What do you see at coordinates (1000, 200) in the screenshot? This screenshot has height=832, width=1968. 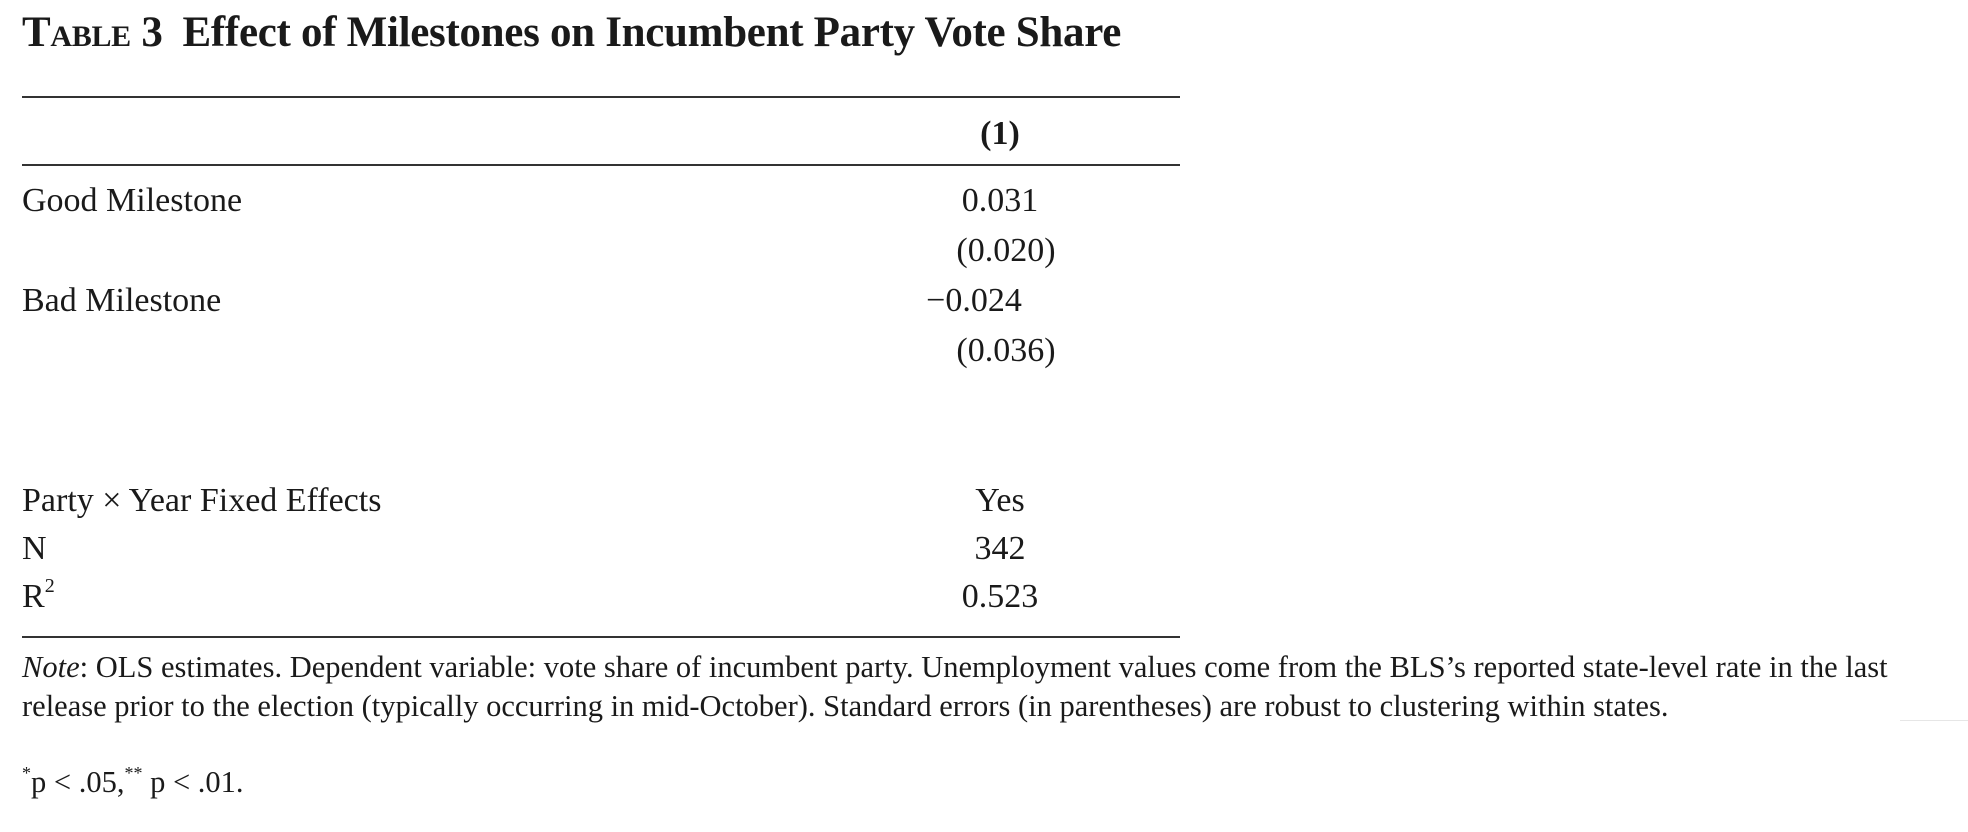 I see `row-value-good-milestone: 0.031` at bounding box center [1000, 200].